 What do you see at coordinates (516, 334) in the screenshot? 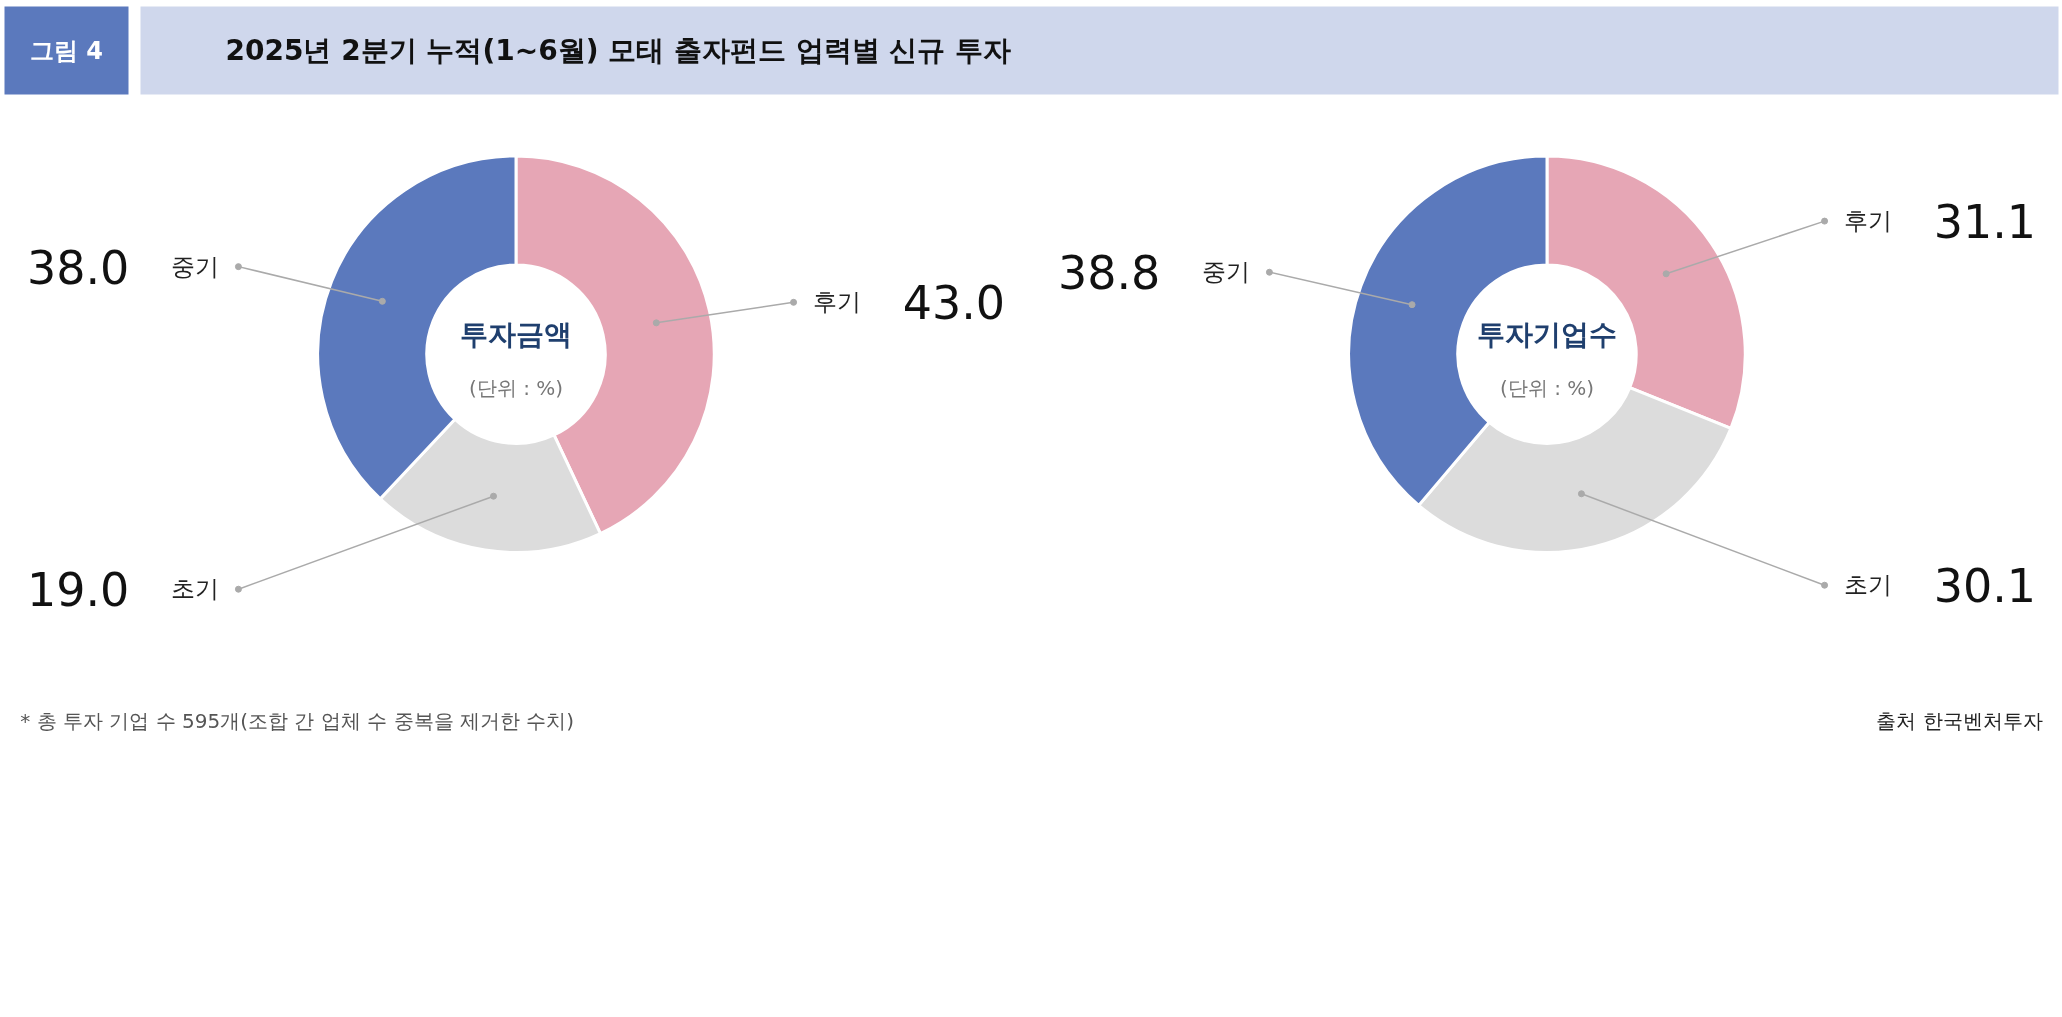
I see `text: 투자금액` at bounding box center [516, 334].